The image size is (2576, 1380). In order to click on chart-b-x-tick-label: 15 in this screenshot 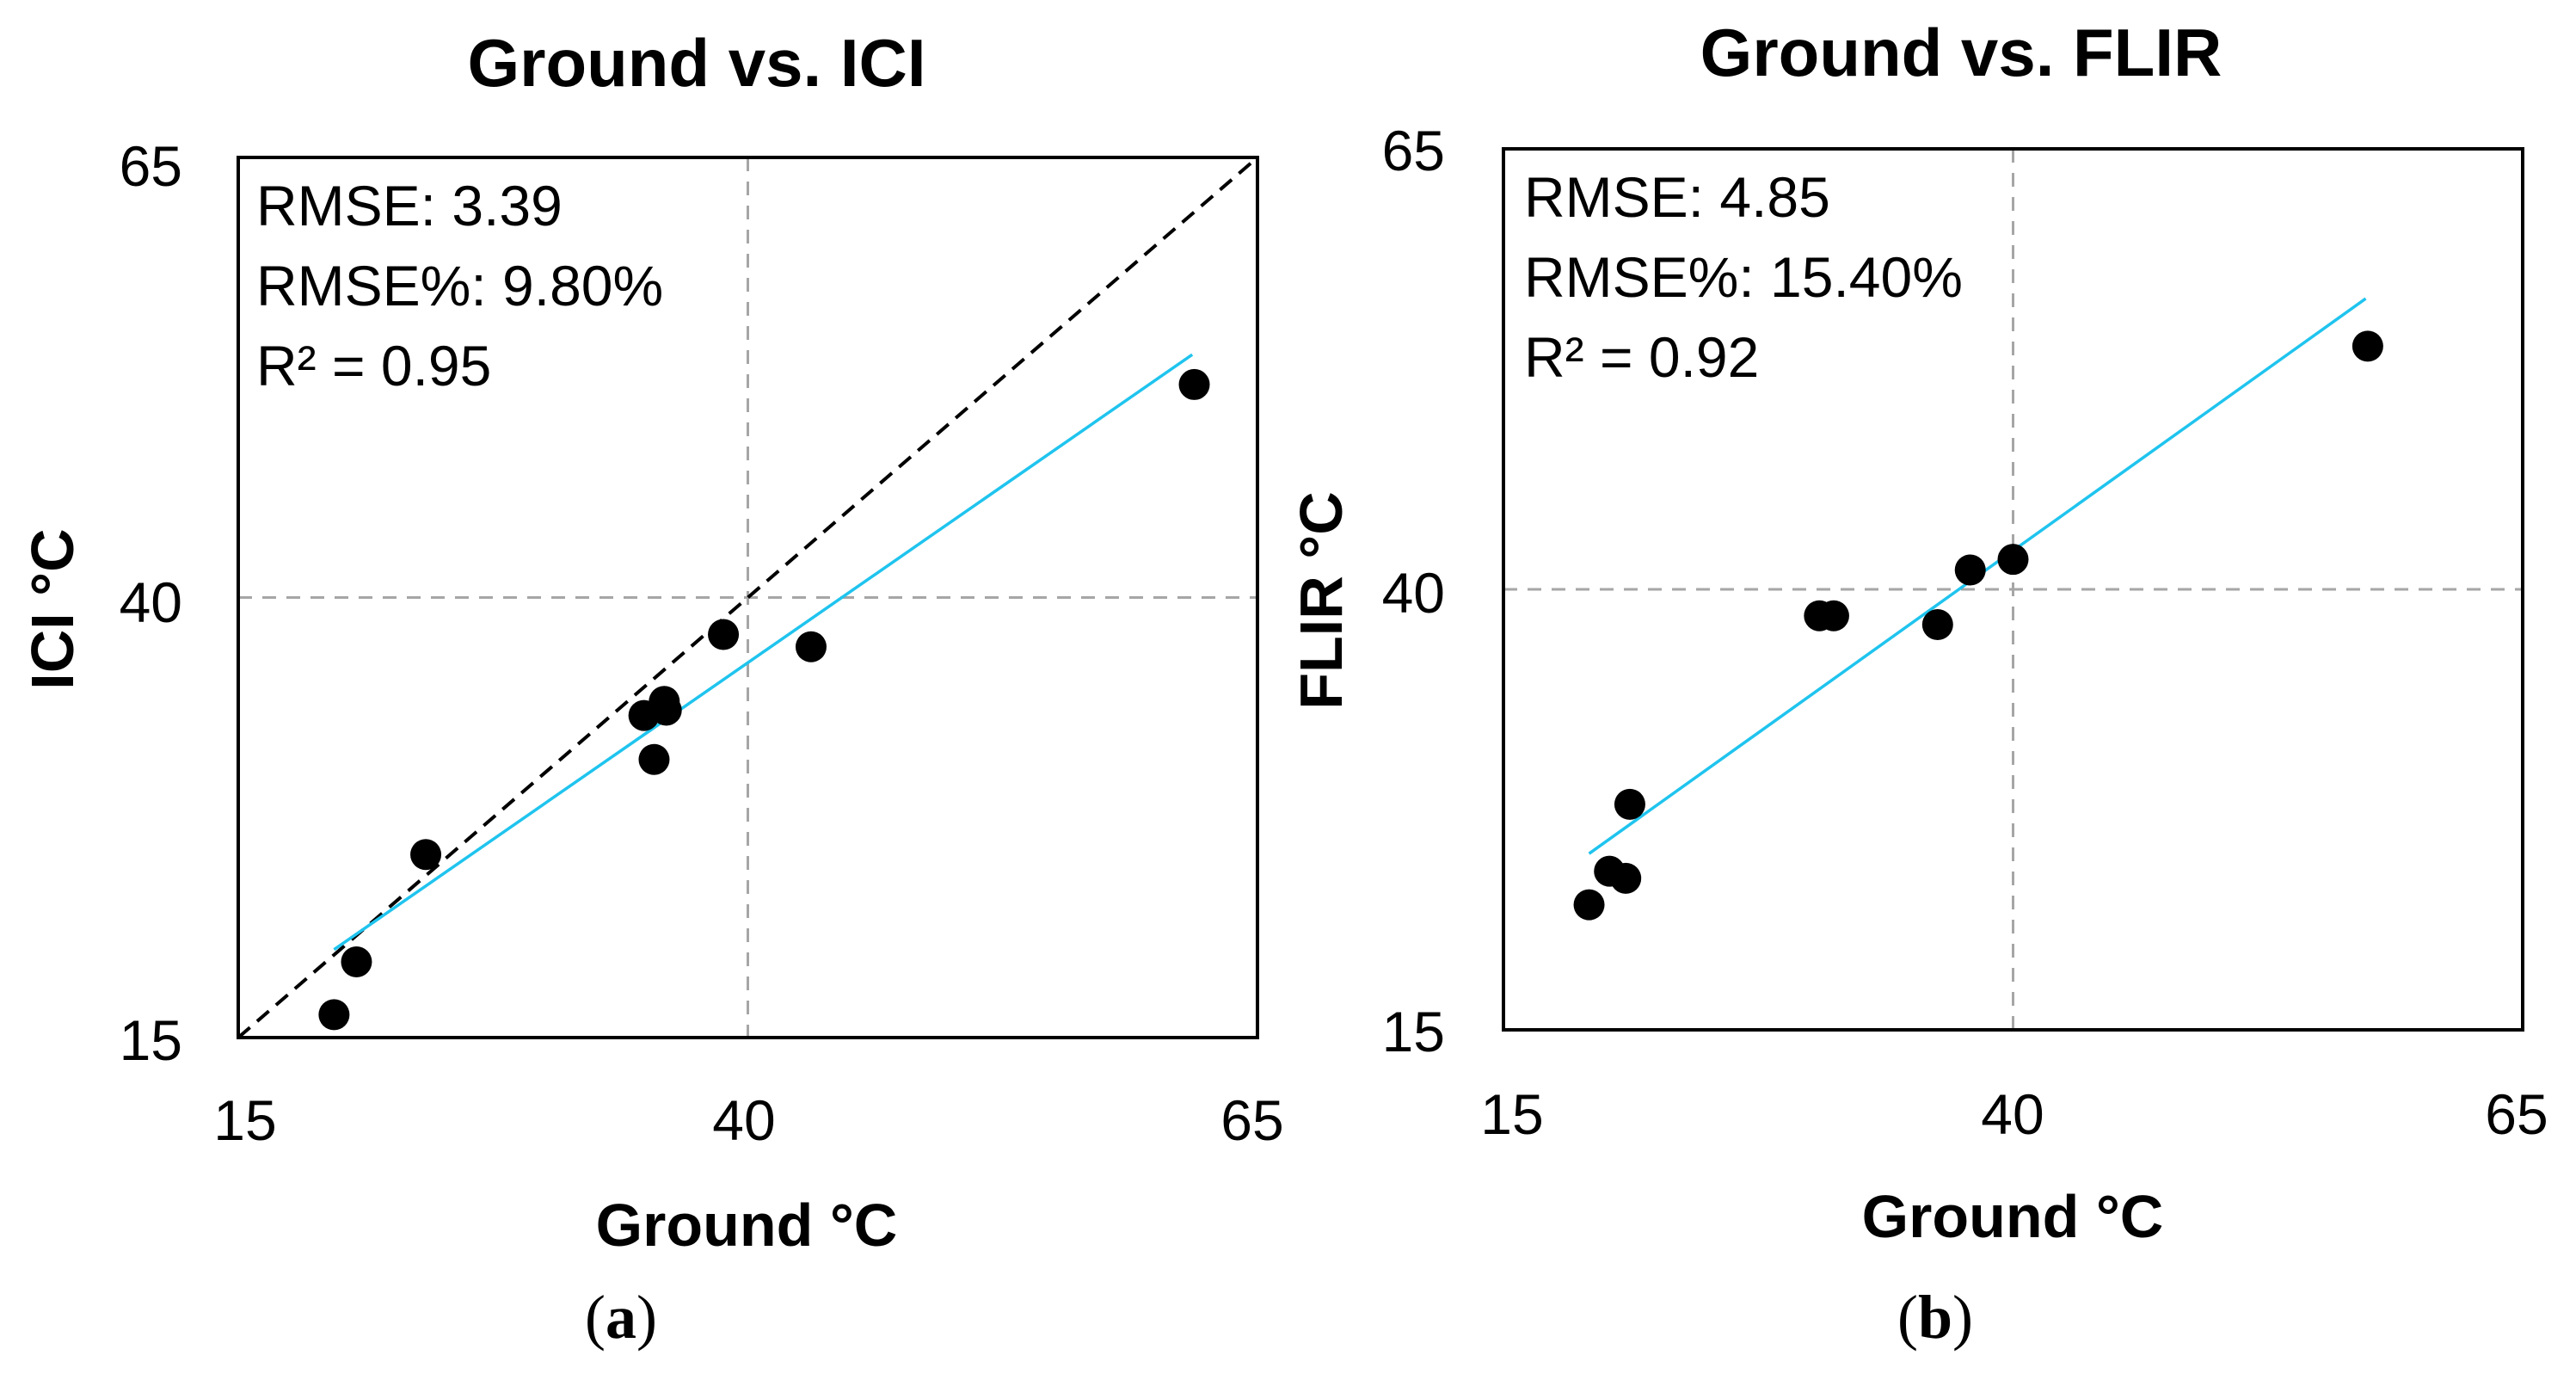, I will do `click(1511, 1114)`.